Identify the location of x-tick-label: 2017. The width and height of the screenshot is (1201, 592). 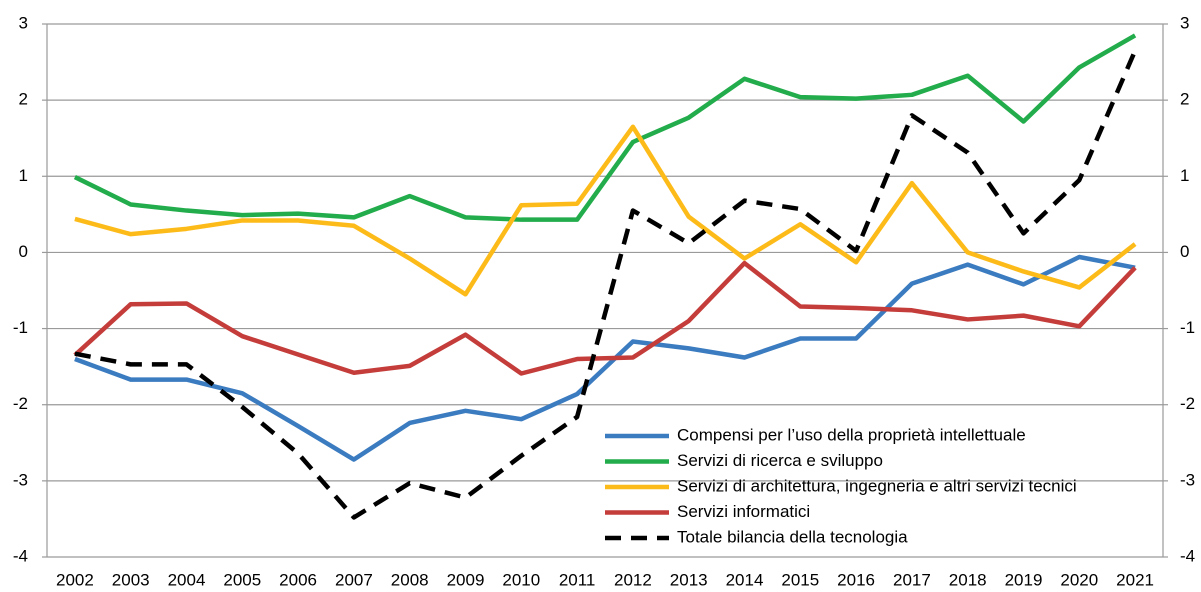
(912, 579).